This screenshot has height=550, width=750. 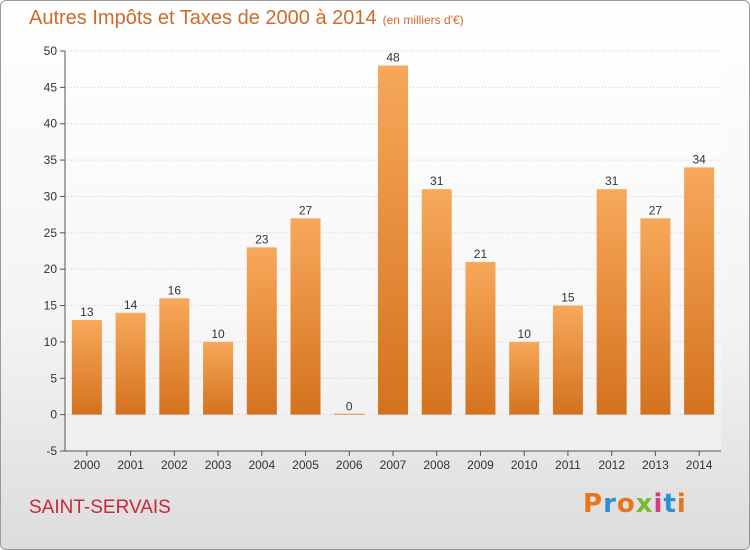 I want to click on y-tick-label: 30, so click(x=51, y=196).